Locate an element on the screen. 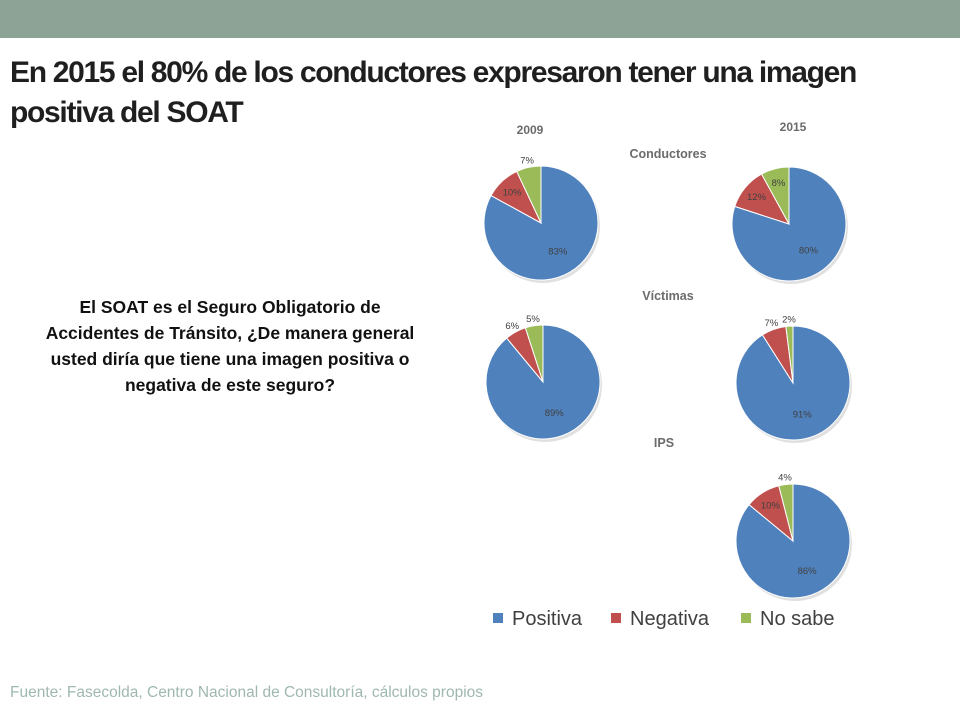 The width and height of the screenshot is (960, 720). pie-label-conductores-2009-positiva: 83% is located at coordinates (558, 252).